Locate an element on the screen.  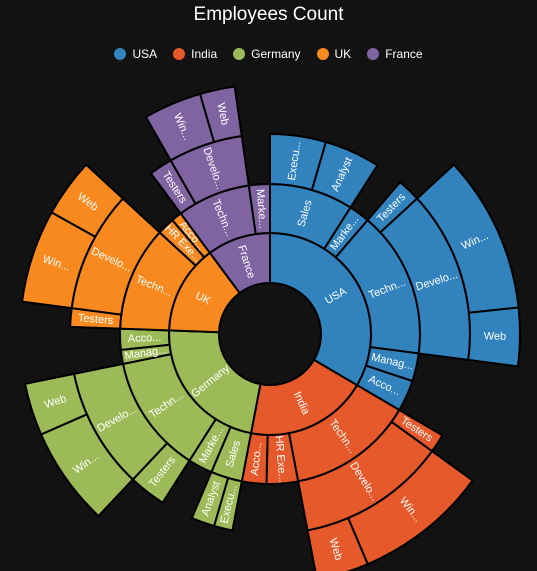
legend-item-france: France is located at coordinates (395, 54).